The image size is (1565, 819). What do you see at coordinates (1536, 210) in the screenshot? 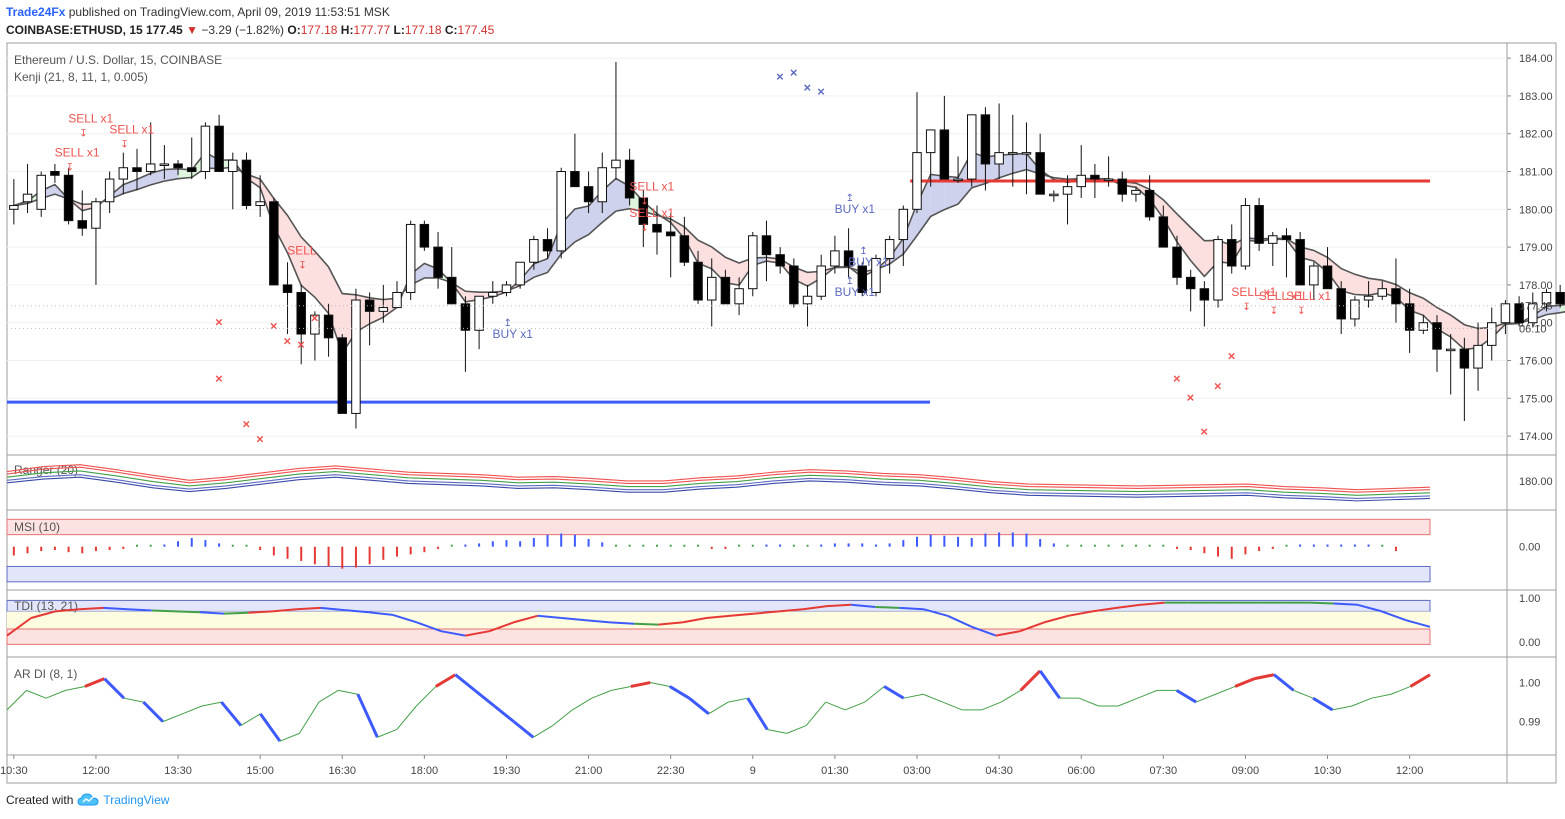
I see `y-tick-label: 180.00` at bounding box center [1536, 210].